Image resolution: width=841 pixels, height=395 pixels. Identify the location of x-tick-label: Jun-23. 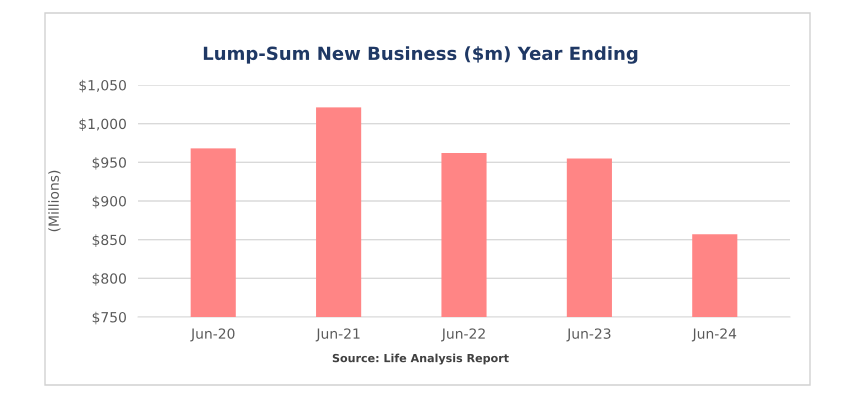
(588, 335).